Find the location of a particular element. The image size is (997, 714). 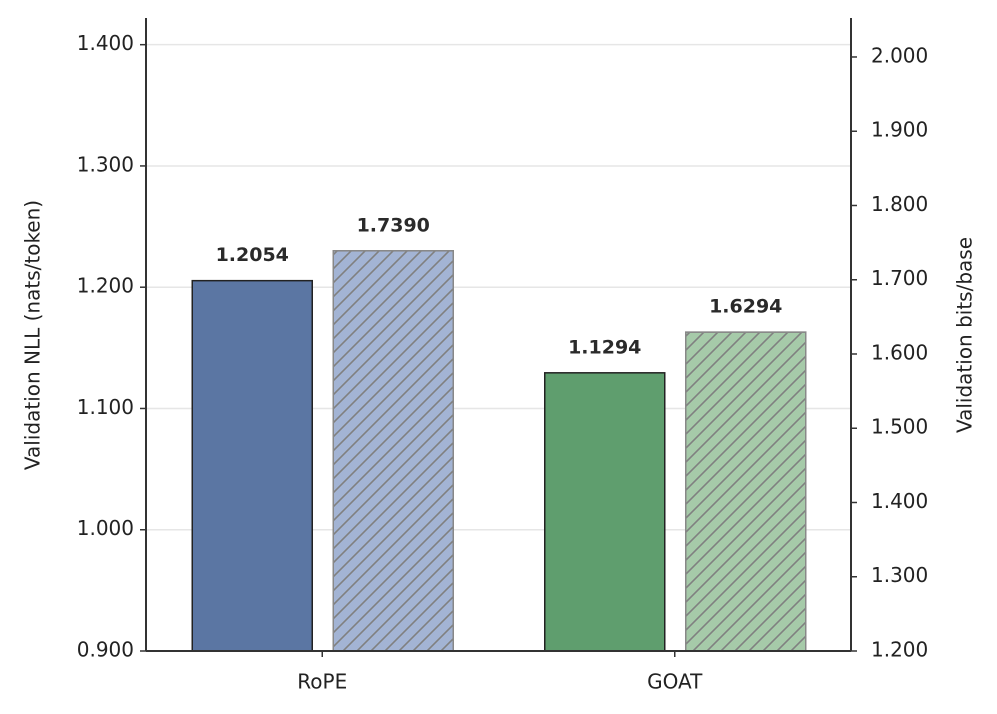

value-label: 1.2054 is located at coordinates (252, 255).